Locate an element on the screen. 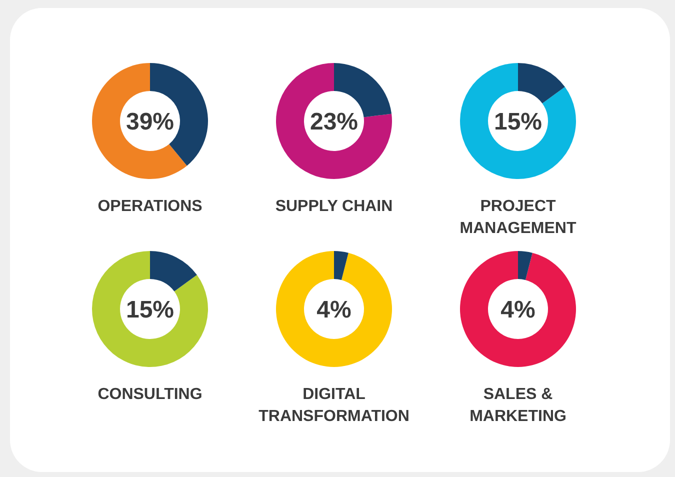 This screenshot has width=675, height=477. text: 23% is located at coordinates (334, 122).